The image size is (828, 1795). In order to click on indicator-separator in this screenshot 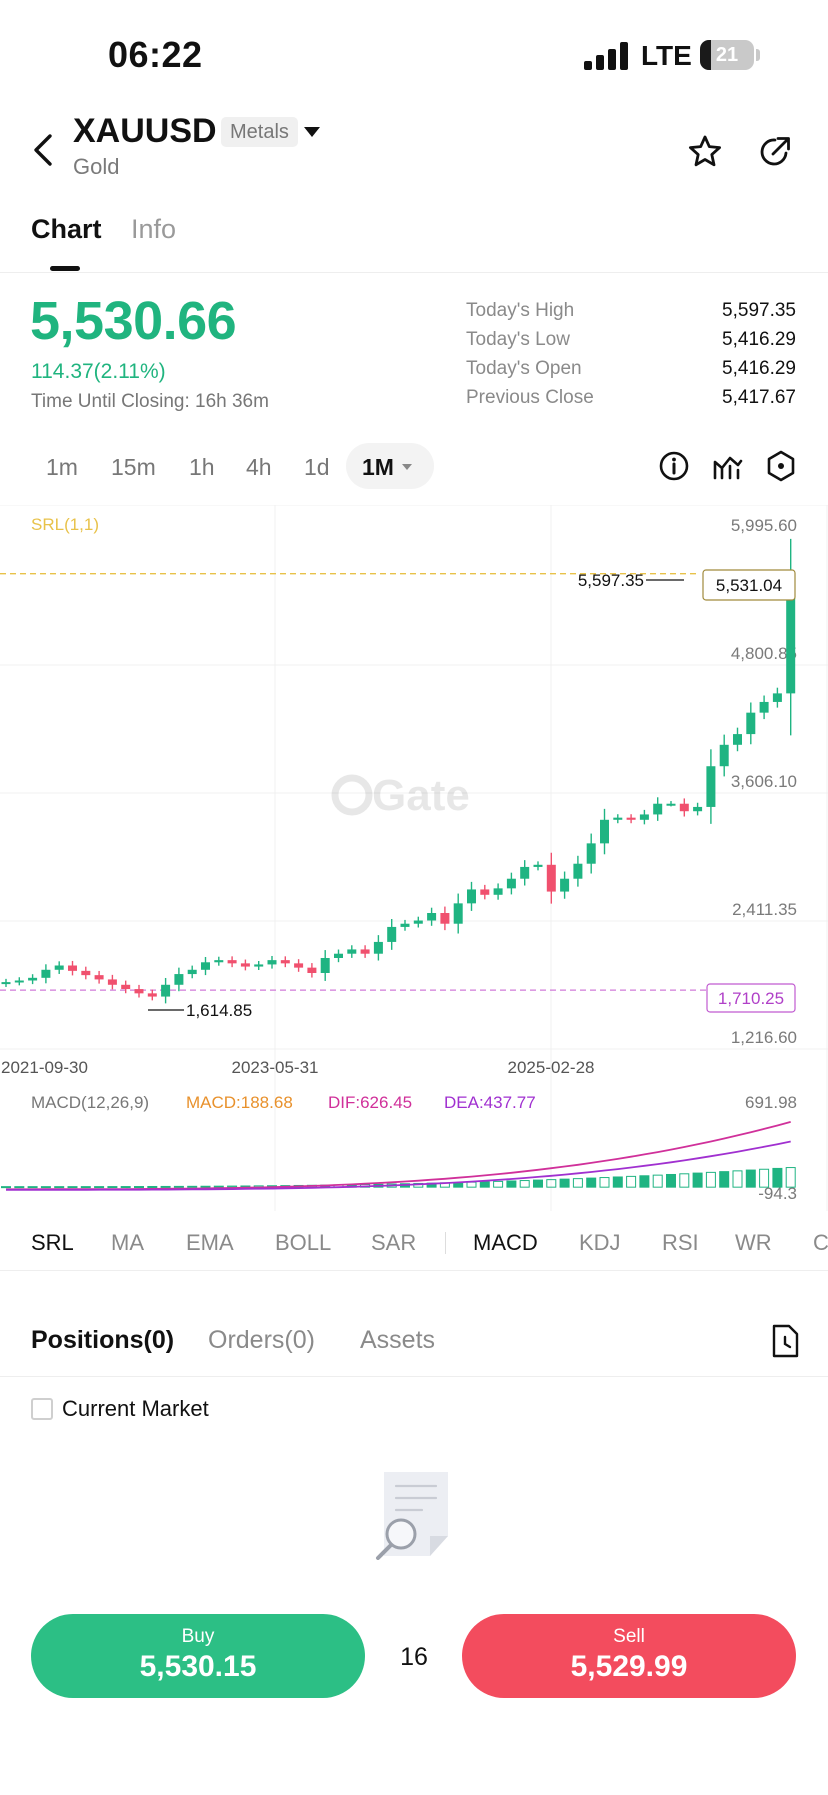, I will do `click(445, 1243)`.